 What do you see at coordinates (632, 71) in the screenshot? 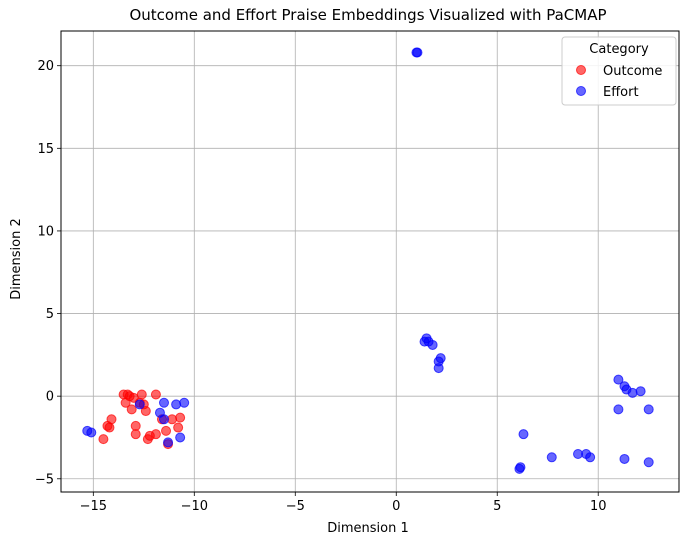
I see `legend-label-outcome: Outcome` at bounding box center [632, 71].